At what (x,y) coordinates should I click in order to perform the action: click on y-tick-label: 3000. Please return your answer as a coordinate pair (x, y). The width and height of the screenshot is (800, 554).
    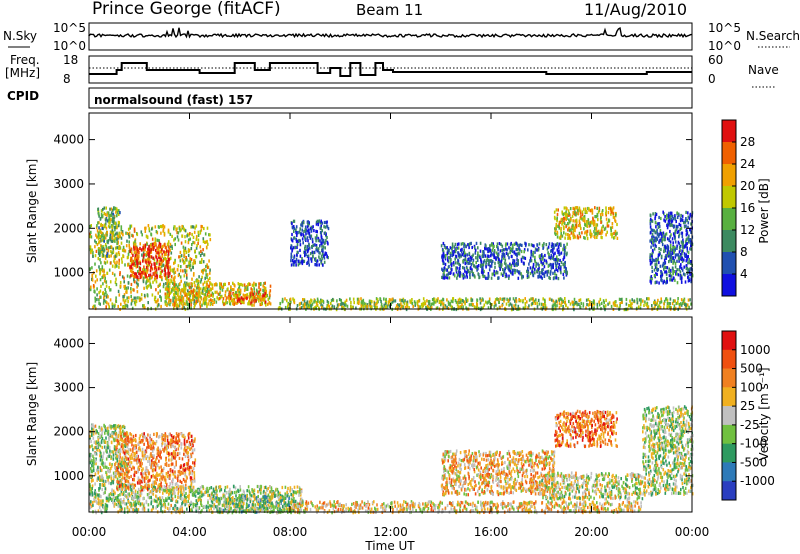
    Looking at the image, I should click on (68, 184).